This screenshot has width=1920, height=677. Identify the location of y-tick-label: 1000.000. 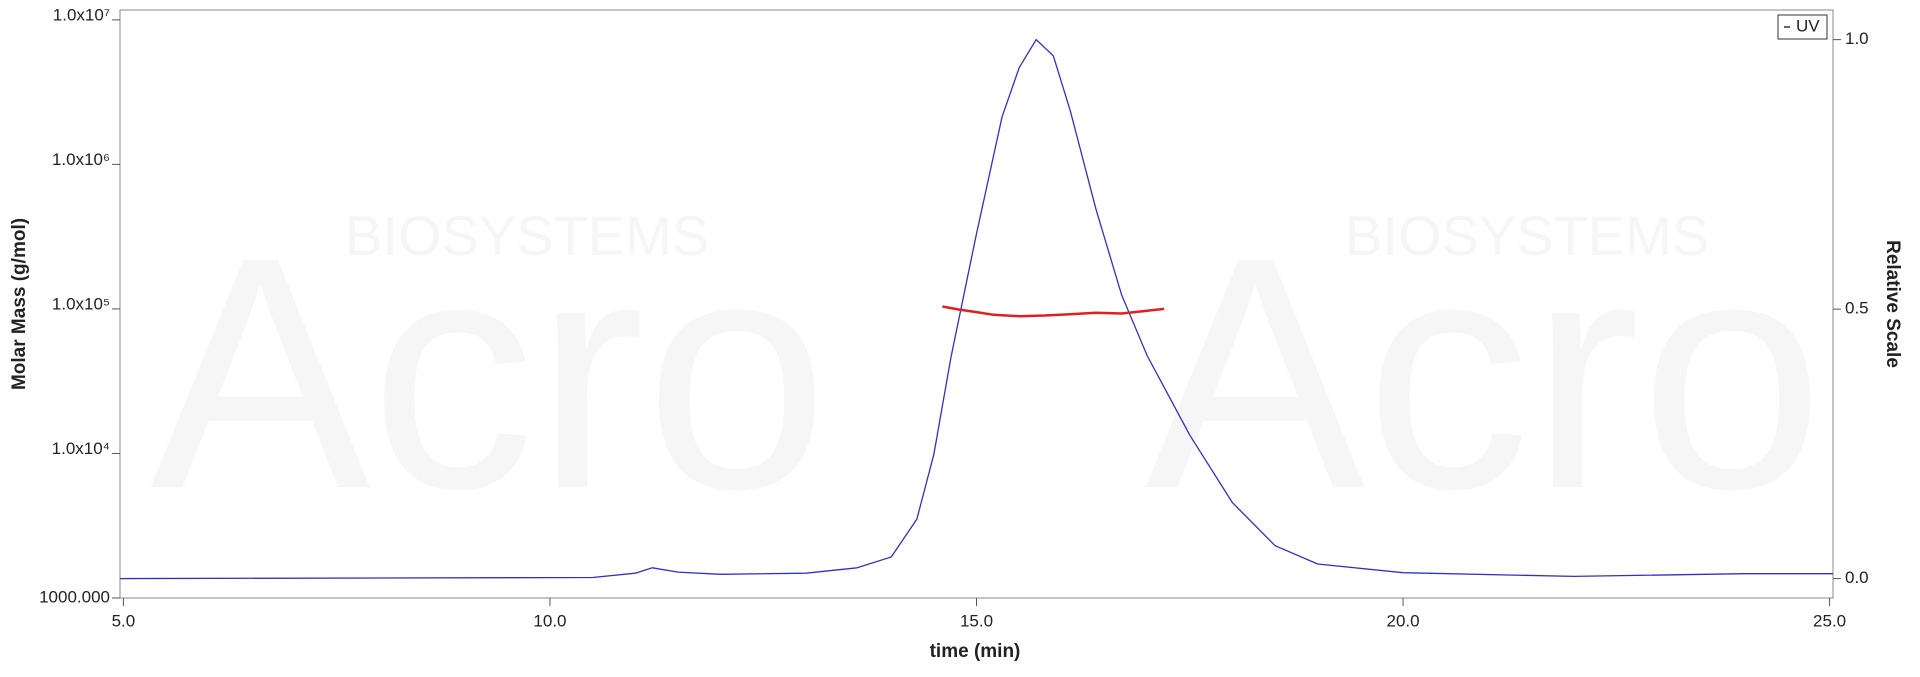
(74, 596).